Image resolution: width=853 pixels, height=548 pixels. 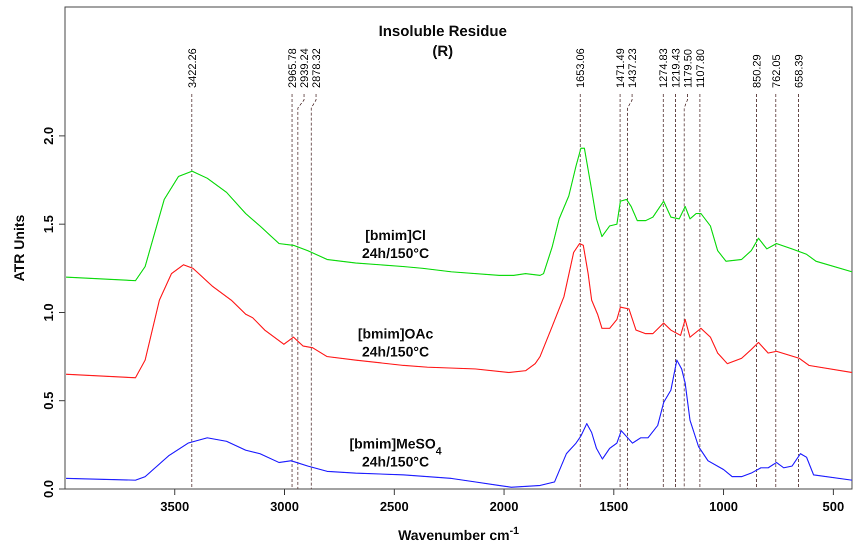 What do you see at coordinates (293, 68) in the screenshot?
I see `ref-line-label: 2965.78` at bounding box center [293, 68].